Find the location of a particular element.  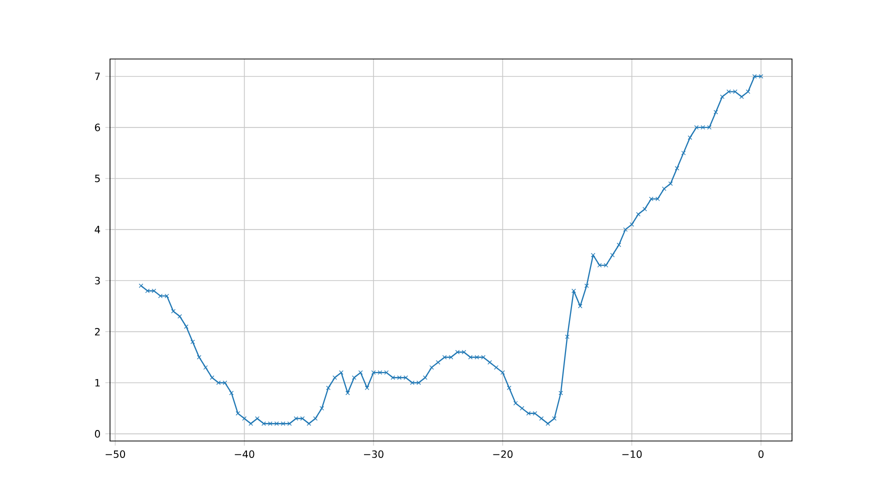

y-tick-label: 6 is located at coordinates (97, 128).